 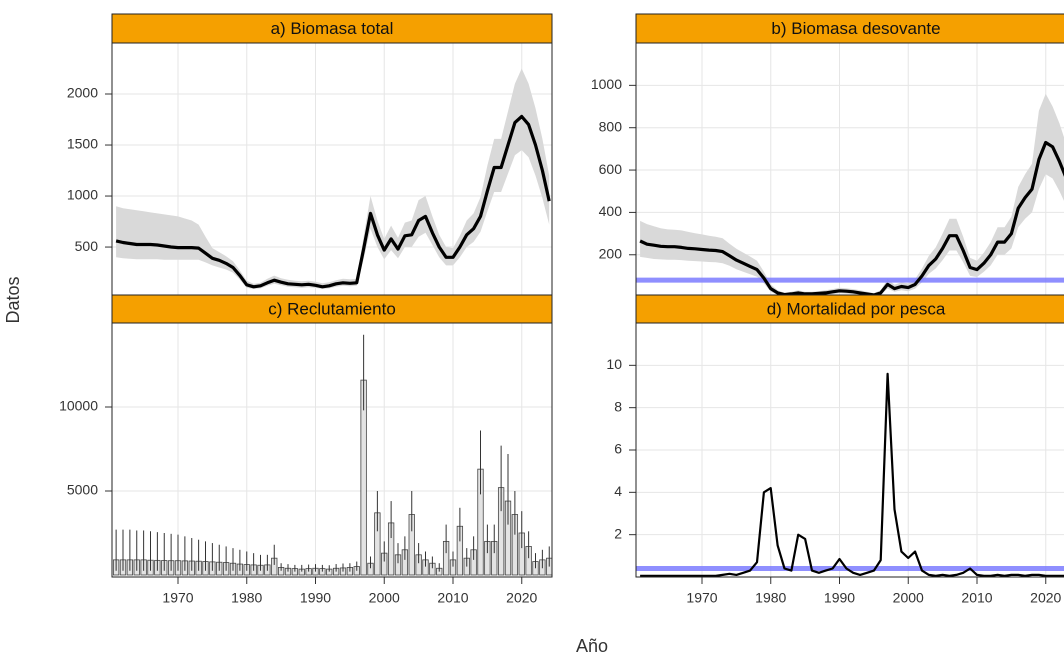 I want to click on y-tick-label: 4, so click(x=618, y=491).